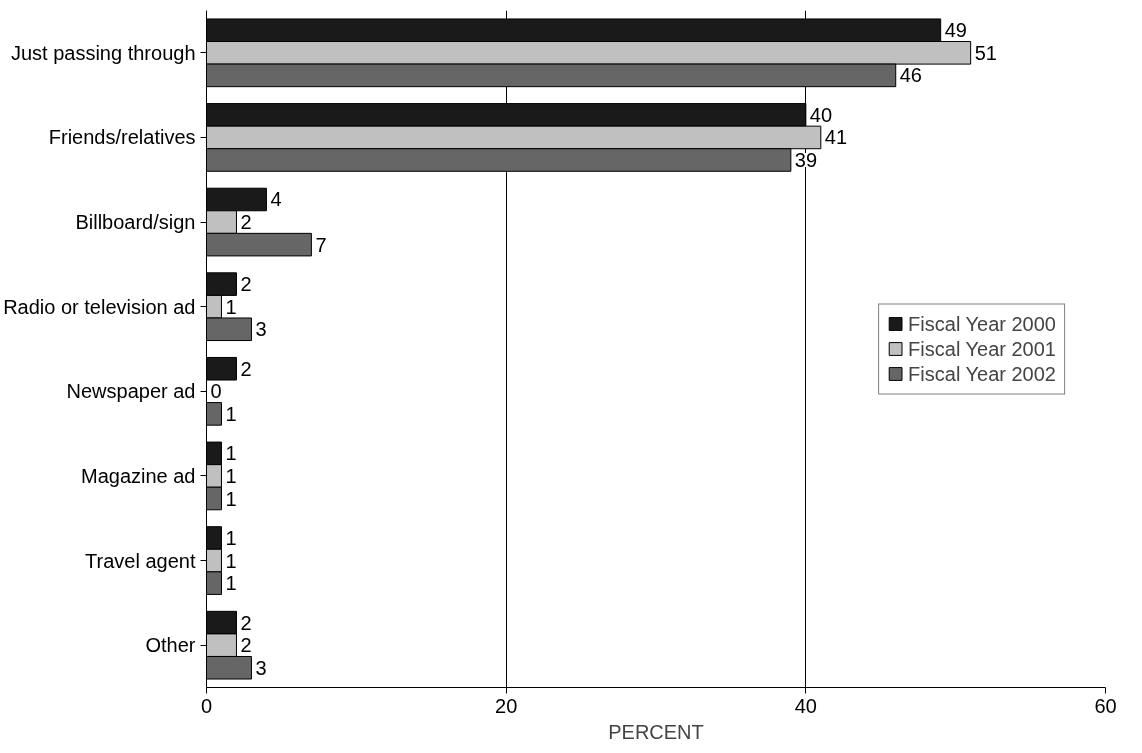 The height and width of the screenshot is (753, 1142). I want to click on data-label: 39, so click(806, 160).